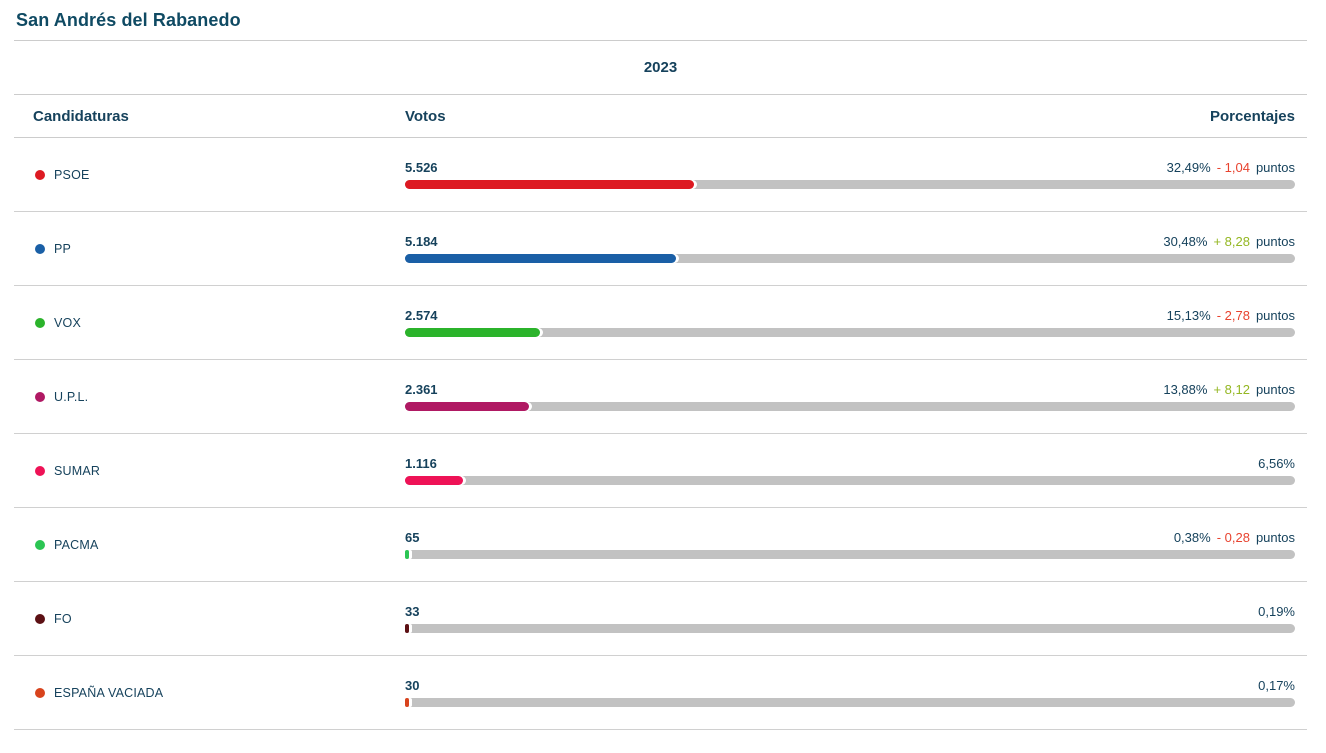  I want to click on party-cell: SUMAR, so click(209, 471).